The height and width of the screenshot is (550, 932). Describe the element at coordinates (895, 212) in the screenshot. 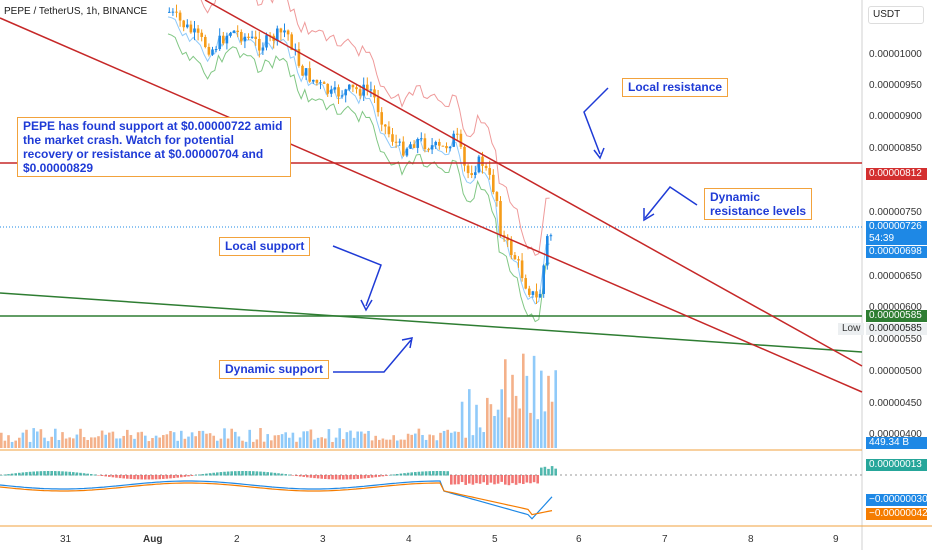

I see `price-tick: 0.00000750` at that location.